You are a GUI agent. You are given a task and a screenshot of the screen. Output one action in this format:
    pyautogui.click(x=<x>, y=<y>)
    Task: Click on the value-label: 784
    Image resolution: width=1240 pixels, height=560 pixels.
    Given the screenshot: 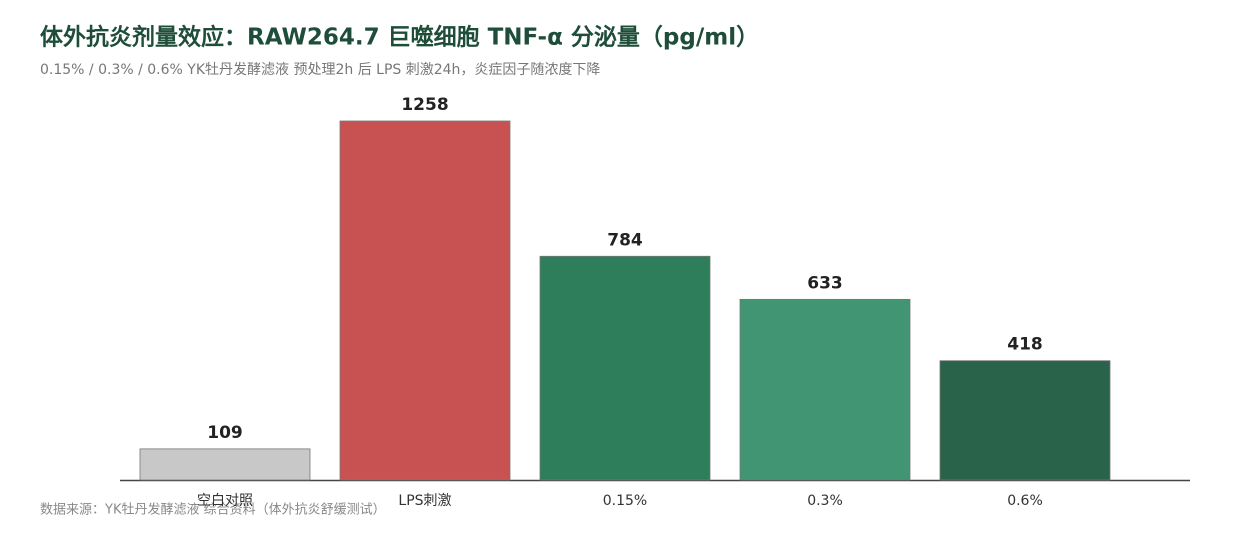 What is the action you would take?
    pyautogui.click(x=625, y=240)
    